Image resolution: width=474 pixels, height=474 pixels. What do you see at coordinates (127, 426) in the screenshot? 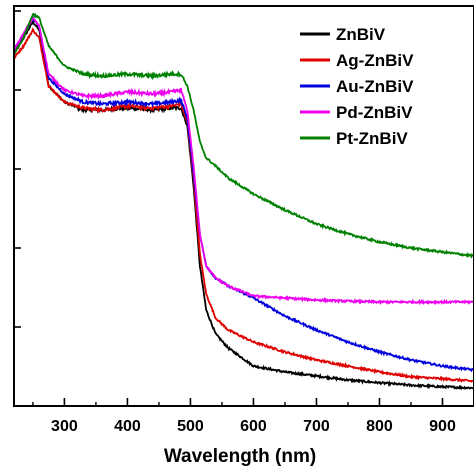
I see `x-tick-label: 400` at bounding box center [127, 426].